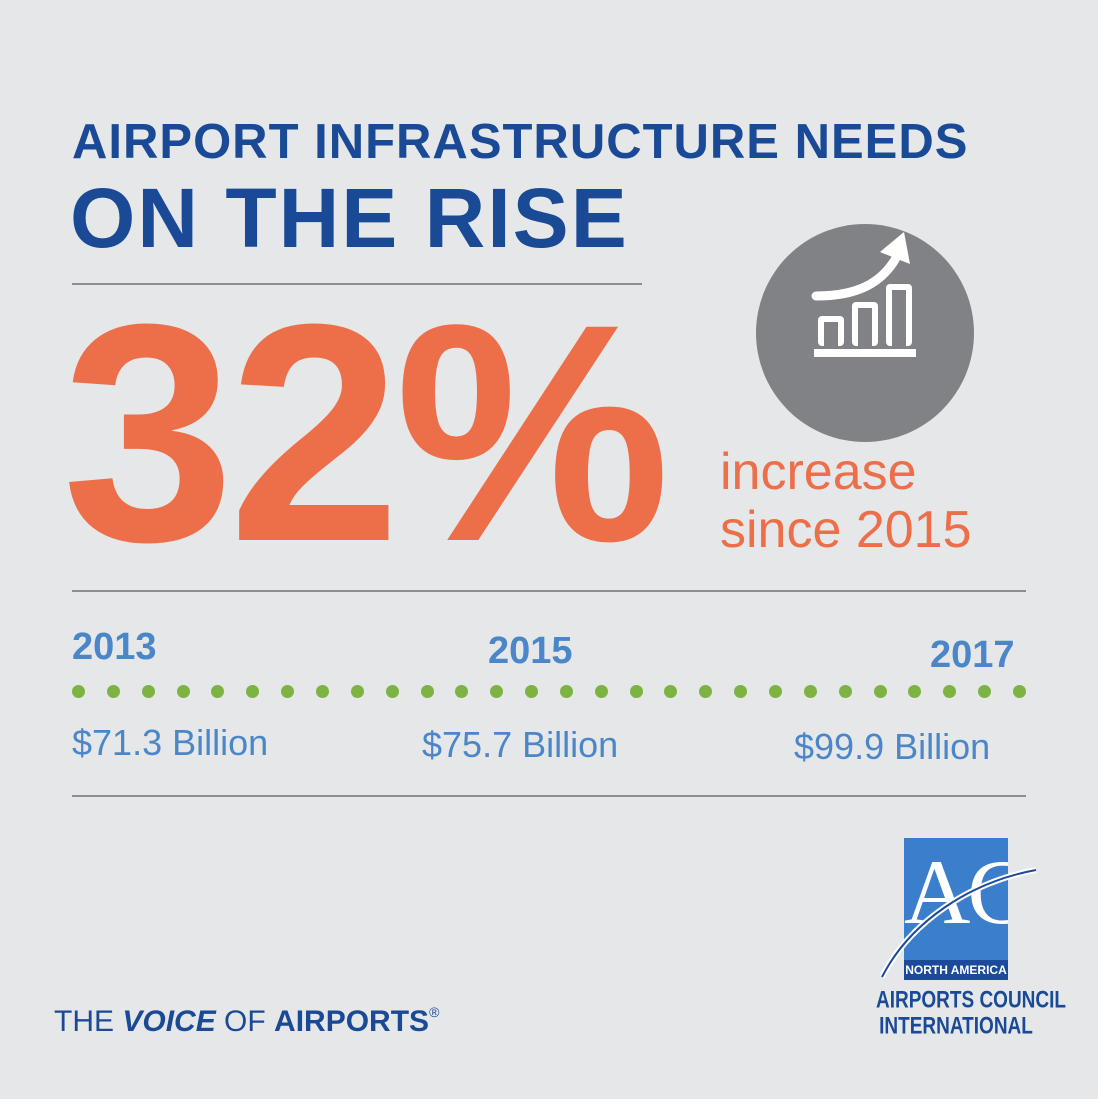 This screenshot has height=1099, width=1098. I want to click on stat-caption-line-1: increase, so click(818, 472).